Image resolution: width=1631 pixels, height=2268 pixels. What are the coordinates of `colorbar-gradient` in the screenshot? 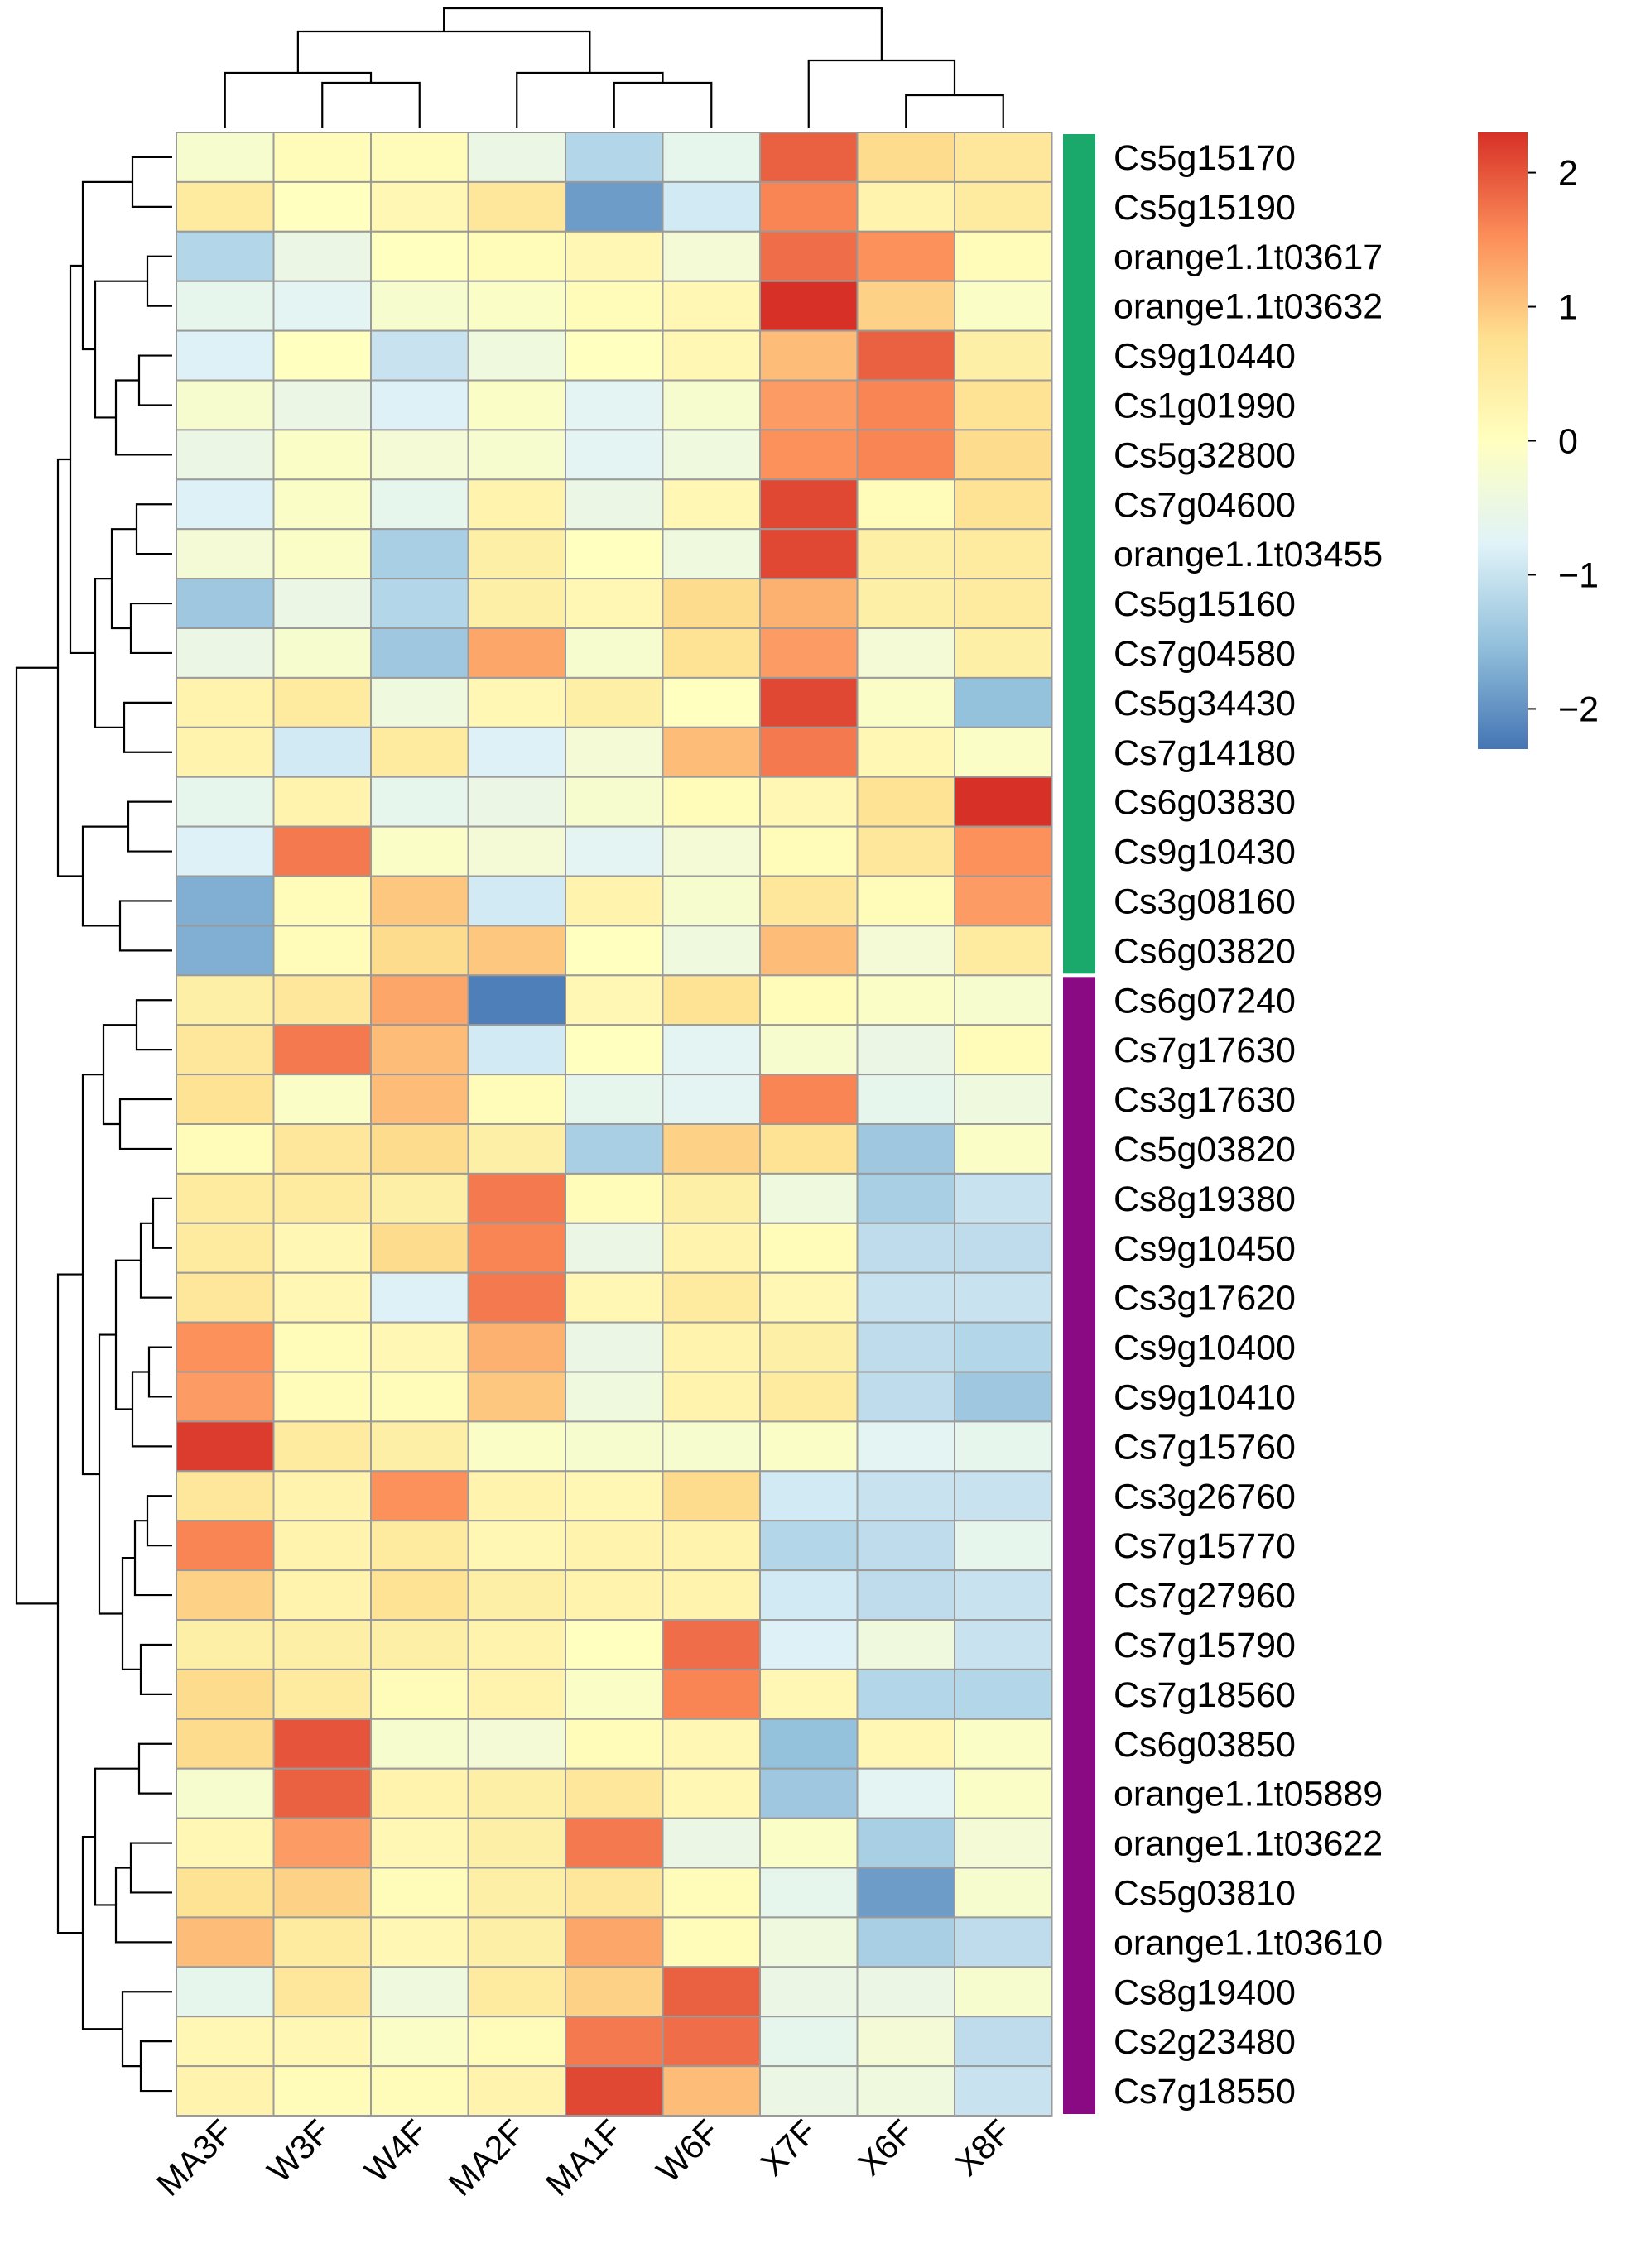 It's located at (1503, 440).